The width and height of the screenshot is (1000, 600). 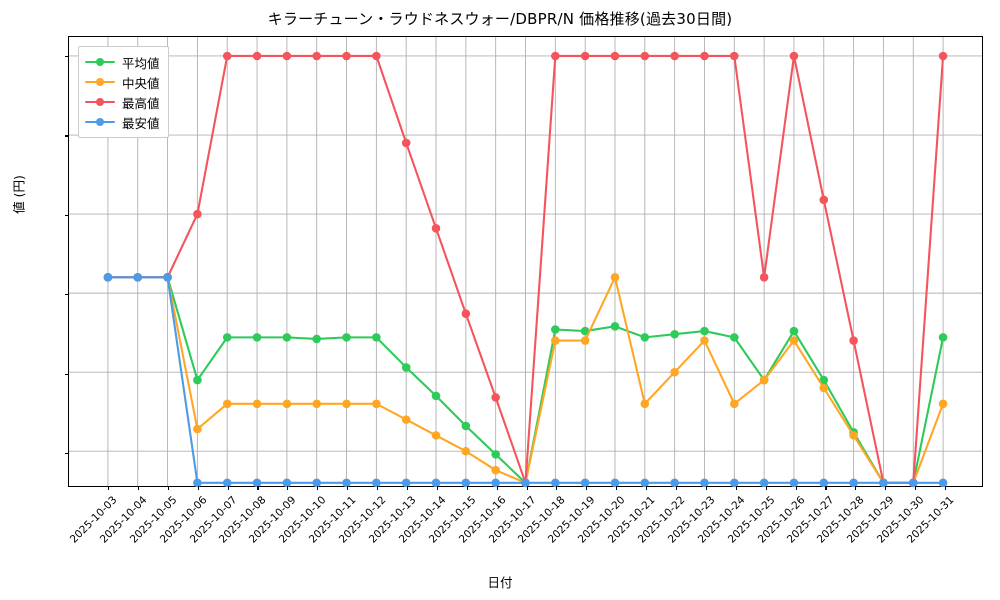 What do you see at coordinates (141, 123) in the screenshot?
I see `legend-label: 最安値` at bounding box center [141, 123].